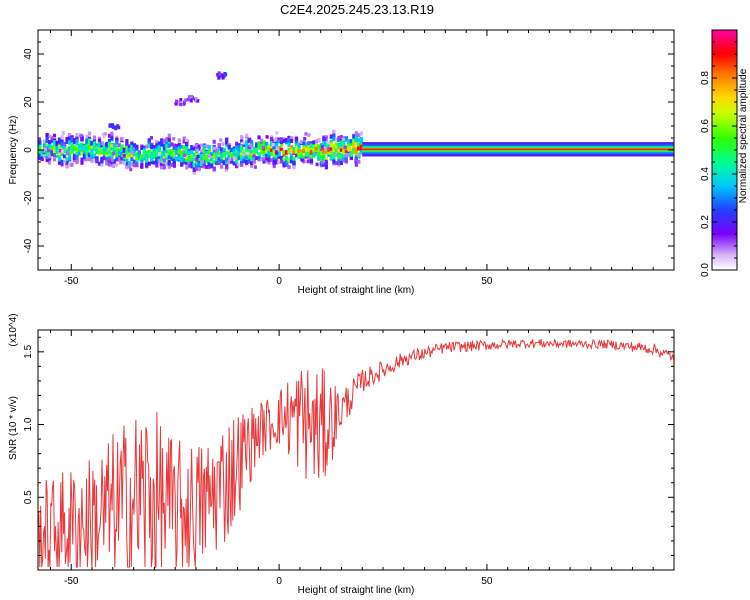  What do you see at coordinates (28, 150) in the screenshot?
I see `top-y-tick-label: 0` at bounding box center [28, 150].